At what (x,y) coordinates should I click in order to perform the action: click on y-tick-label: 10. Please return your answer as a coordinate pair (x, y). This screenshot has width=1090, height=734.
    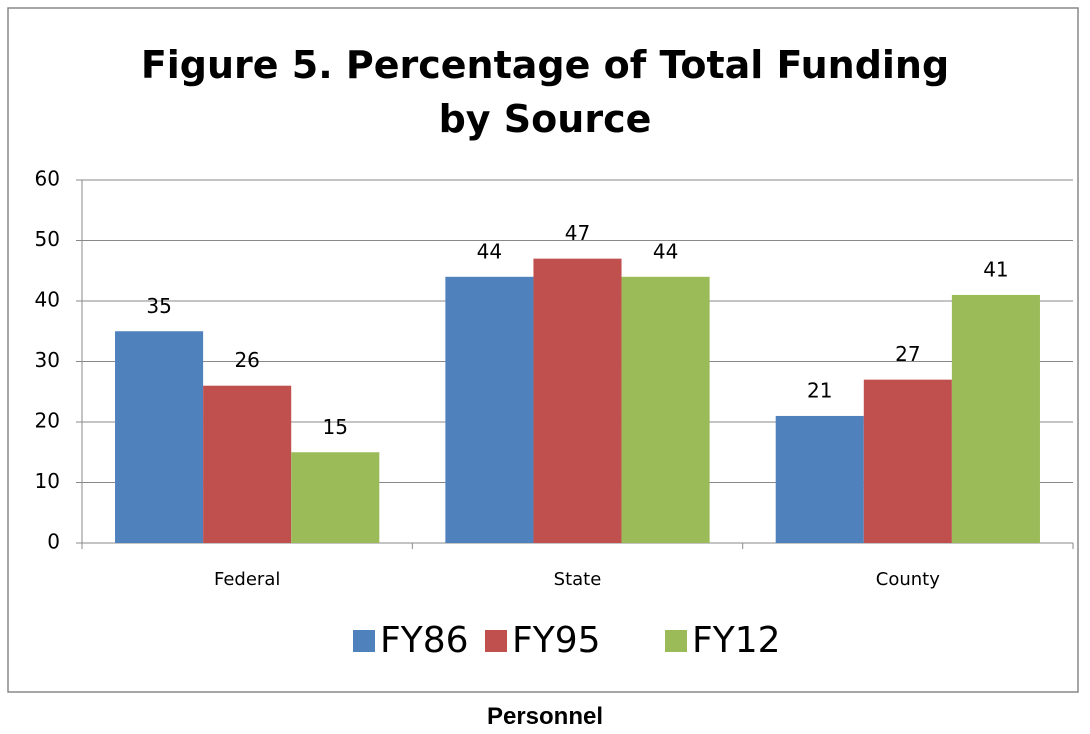
    Looking at the image, I should click on (47, 481).